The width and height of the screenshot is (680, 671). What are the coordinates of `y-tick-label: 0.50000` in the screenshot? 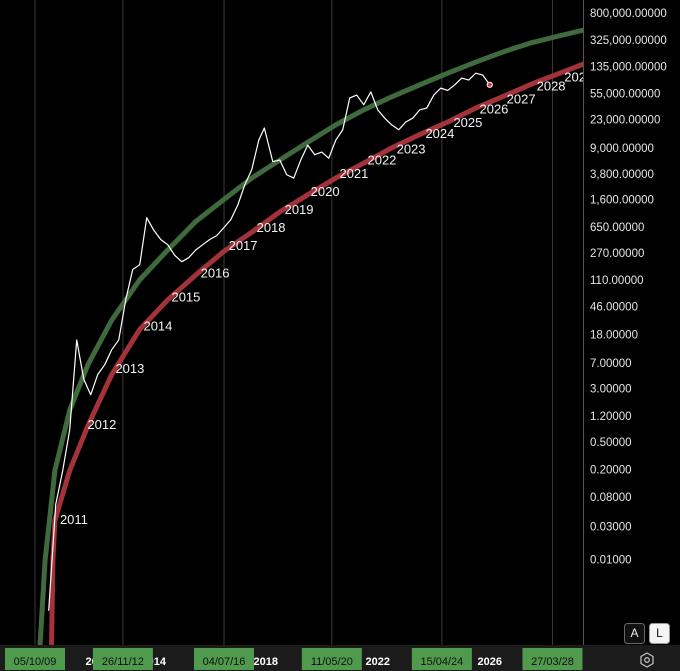 It's located at (611, 443).